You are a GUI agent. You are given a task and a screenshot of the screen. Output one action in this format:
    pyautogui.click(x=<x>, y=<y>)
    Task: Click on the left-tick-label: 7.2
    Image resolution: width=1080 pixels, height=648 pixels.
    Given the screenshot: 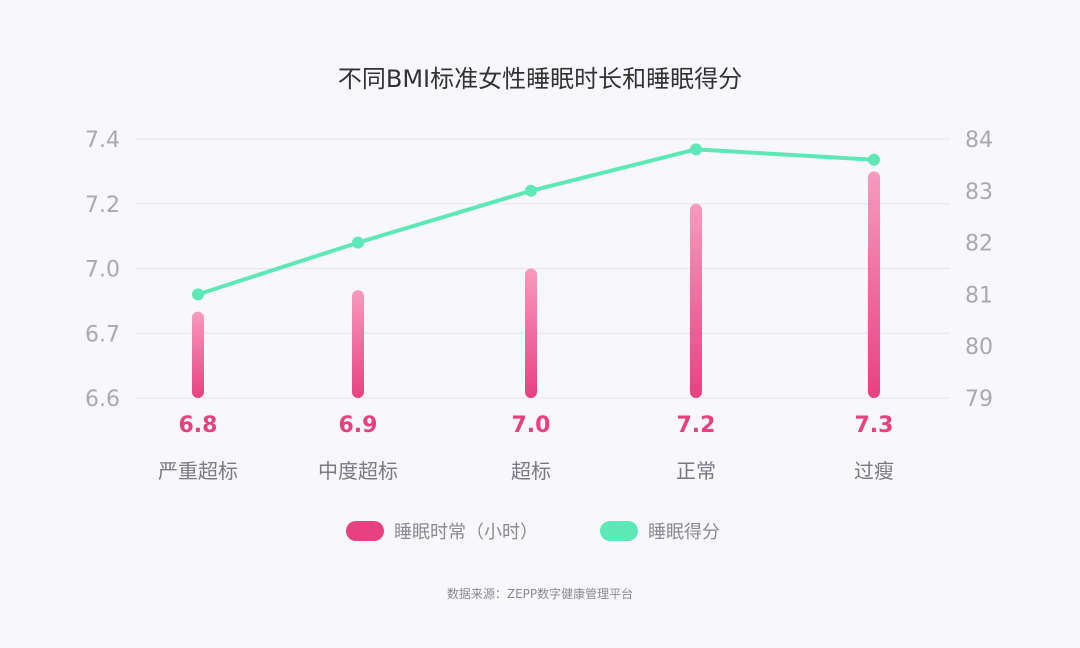 What is the action you would take?
    pyautogui.click(x=102, y=205)
    